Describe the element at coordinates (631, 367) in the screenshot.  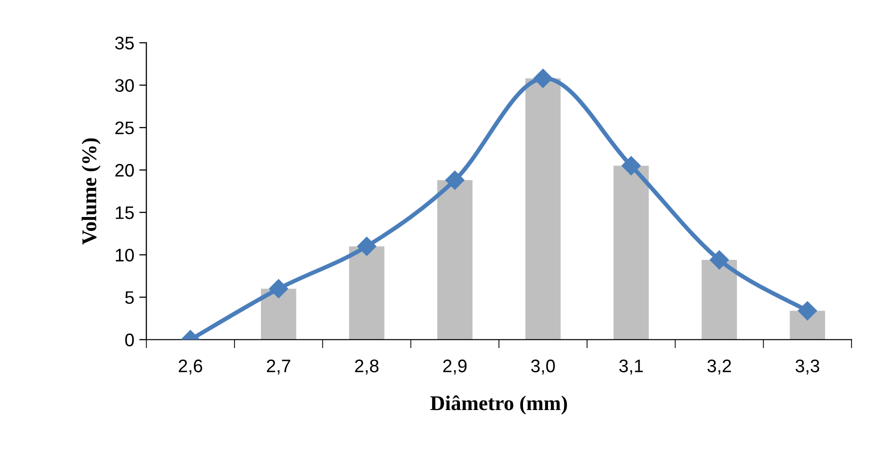
I see `x-tick-label: 3,1` at that location.